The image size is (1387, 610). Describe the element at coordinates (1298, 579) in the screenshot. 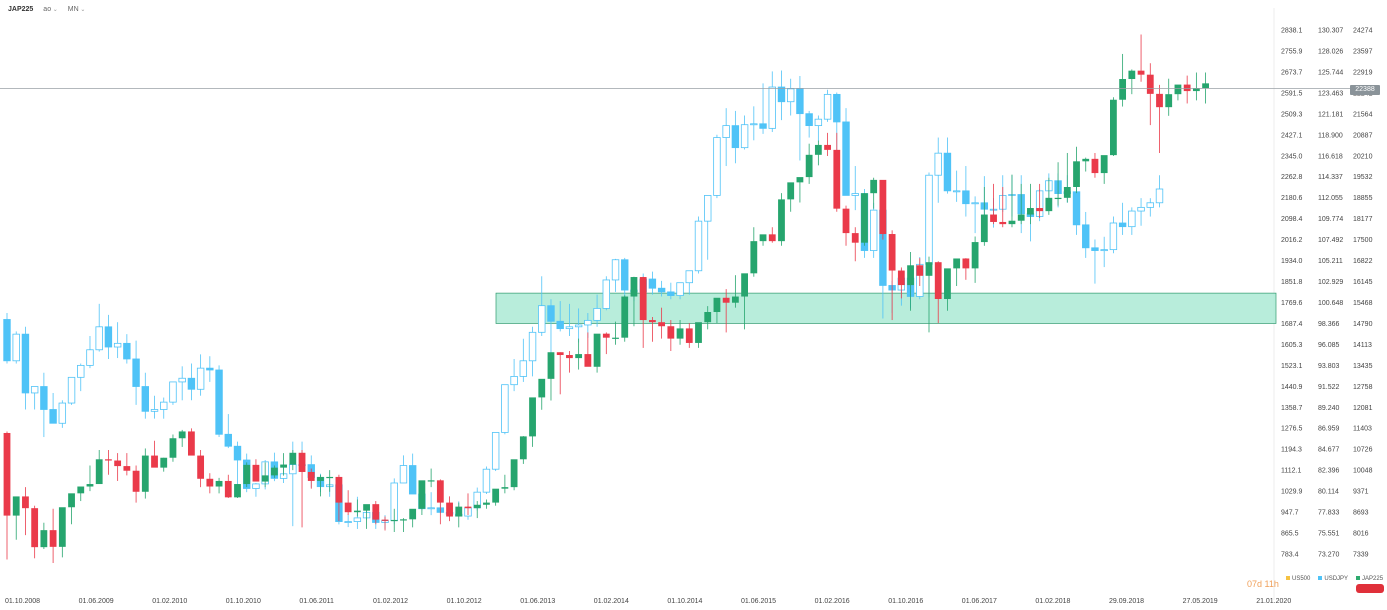

I see `legend-item-us500: US500` at that location.